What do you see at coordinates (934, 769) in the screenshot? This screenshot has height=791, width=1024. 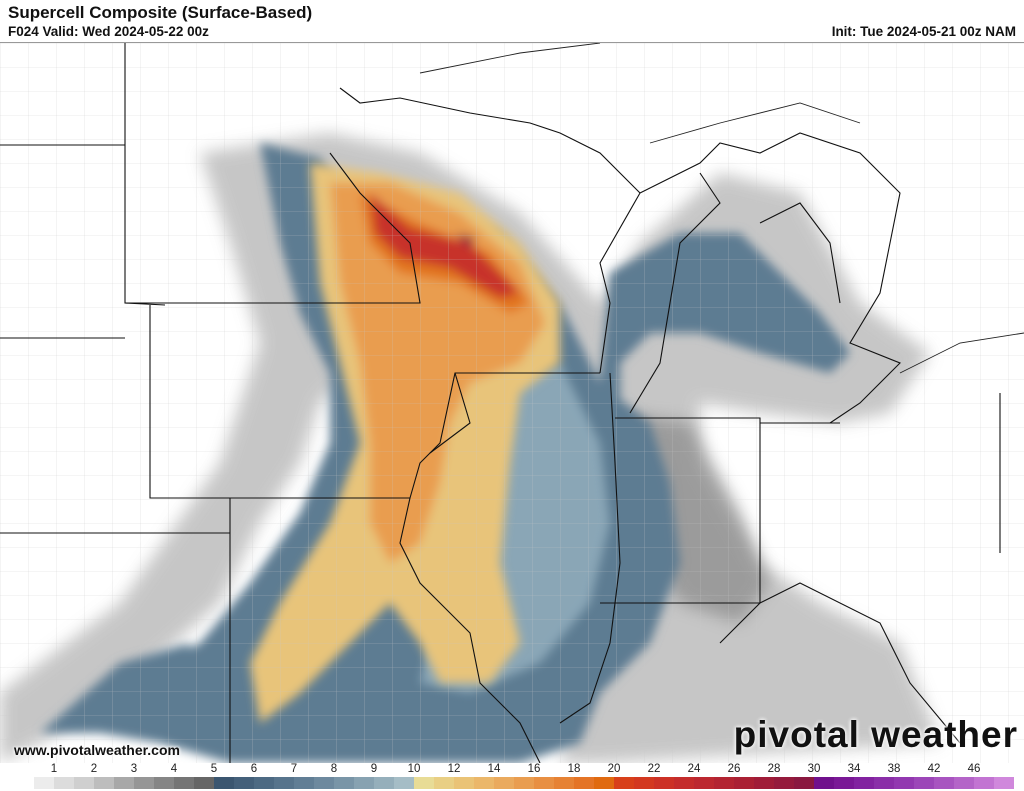 I see `colorbar-label: 42` at bounding box center [934, 769].